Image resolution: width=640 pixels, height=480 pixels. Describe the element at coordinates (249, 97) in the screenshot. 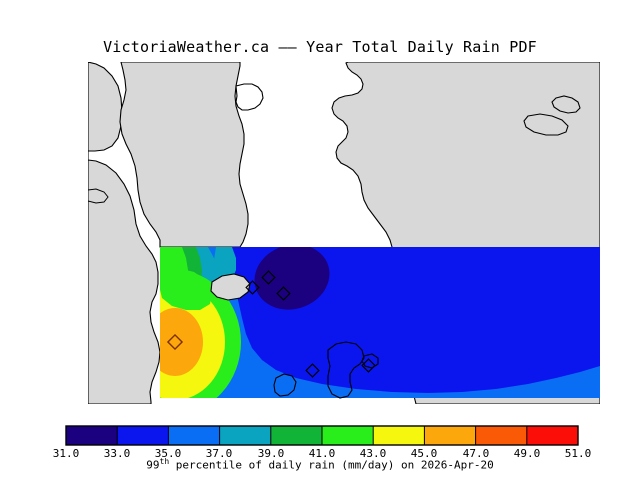

I see `land-central-notch` at that location.